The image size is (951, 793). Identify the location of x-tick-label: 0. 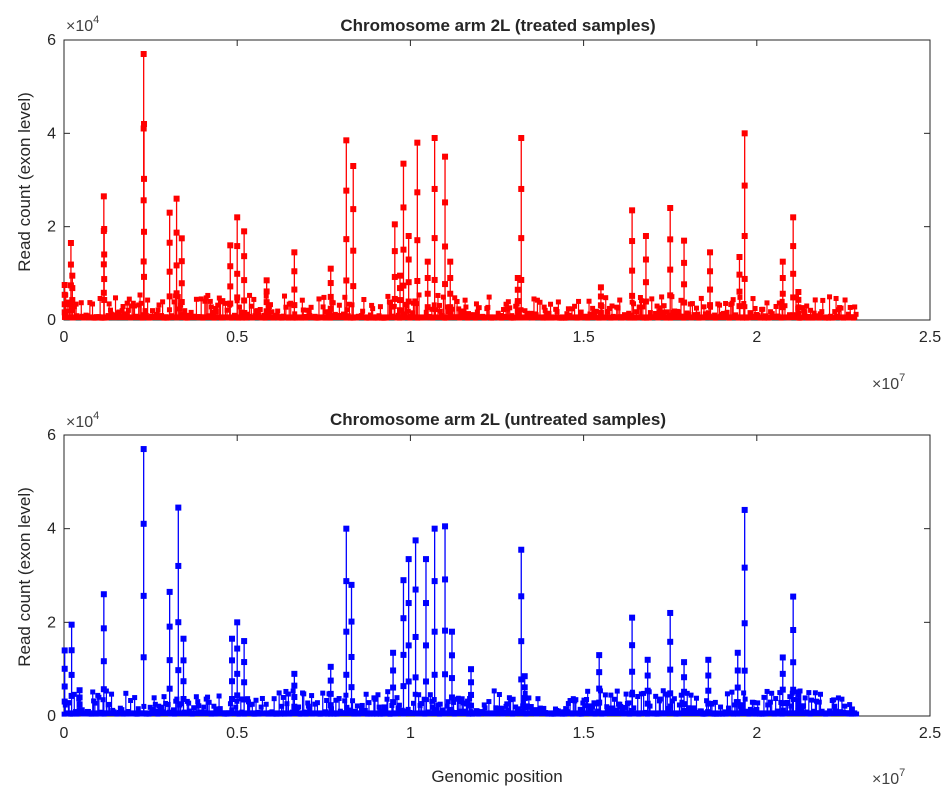
(64, 337).